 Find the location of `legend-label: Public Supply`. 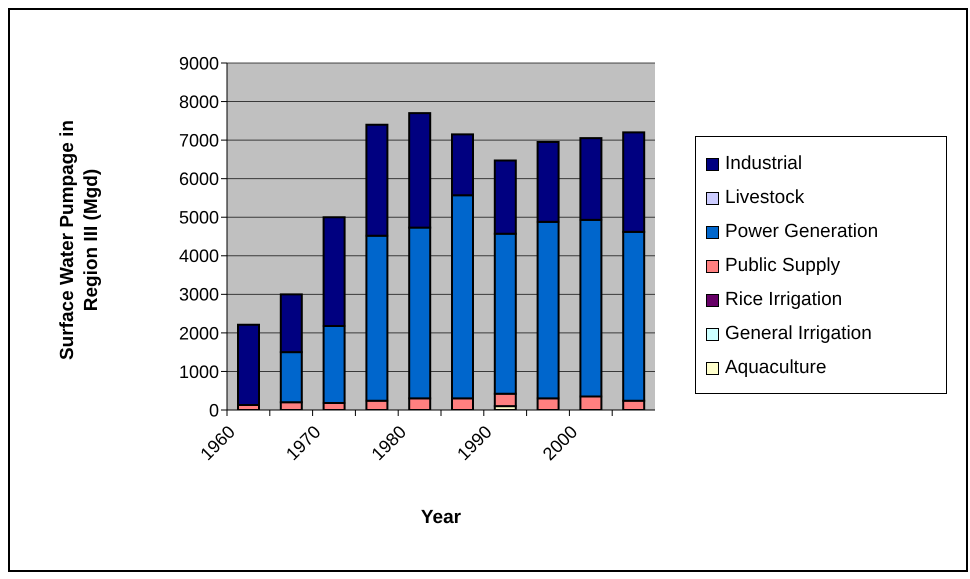

legend-label: Public Supply is located at coordinates (782, 266).